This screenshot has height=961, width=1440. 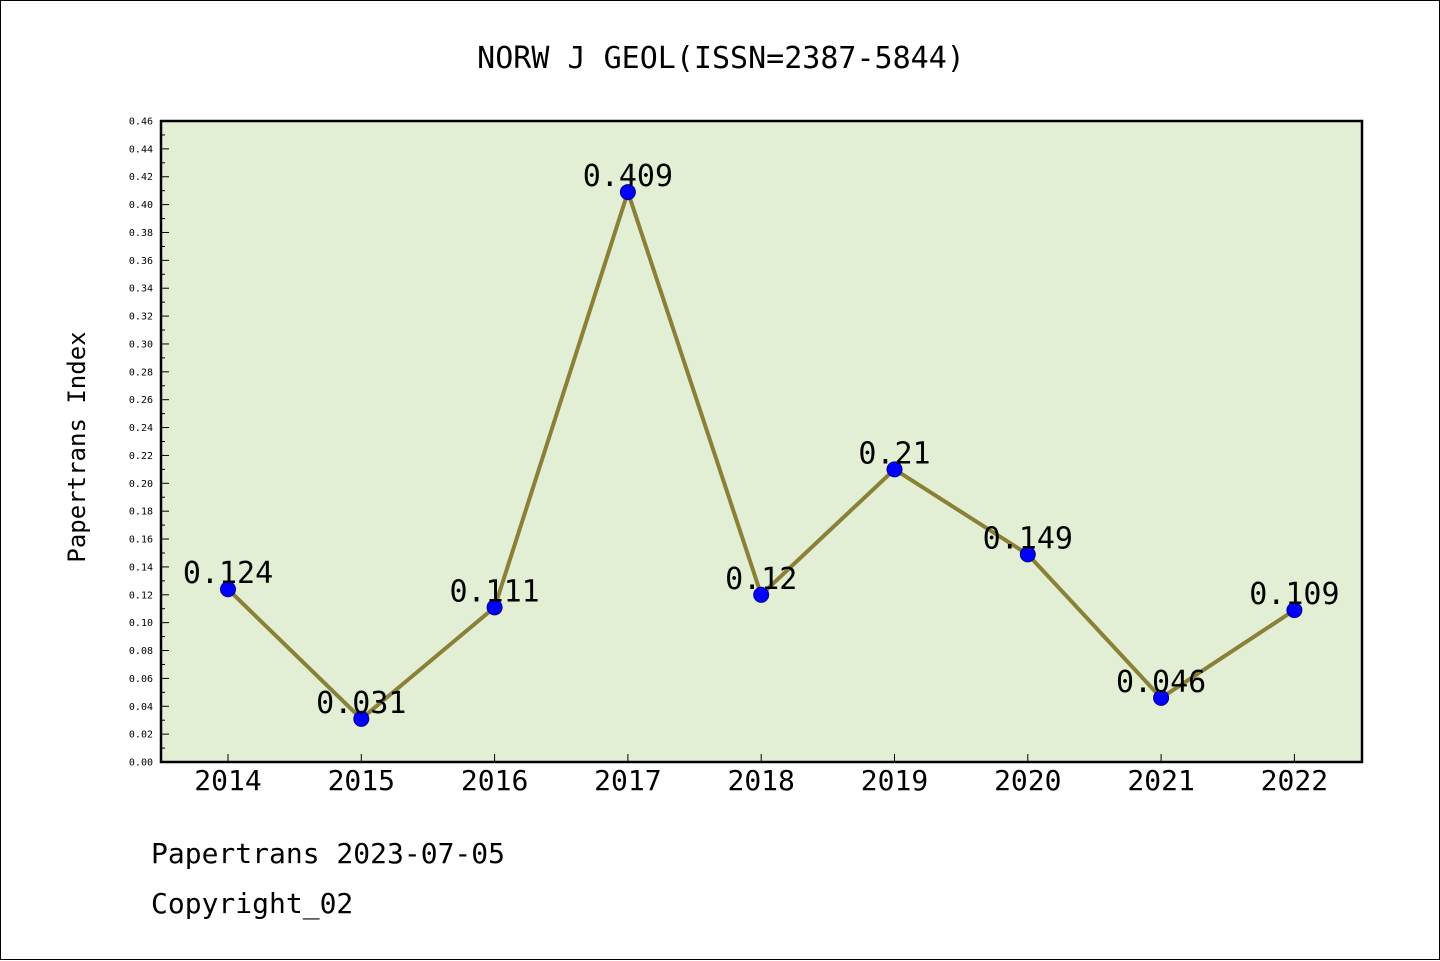 What do you see at coordinates (141, 205) in the screenshot?
I see `y-tick-label: 0.40` at bounding box center [141, 205].